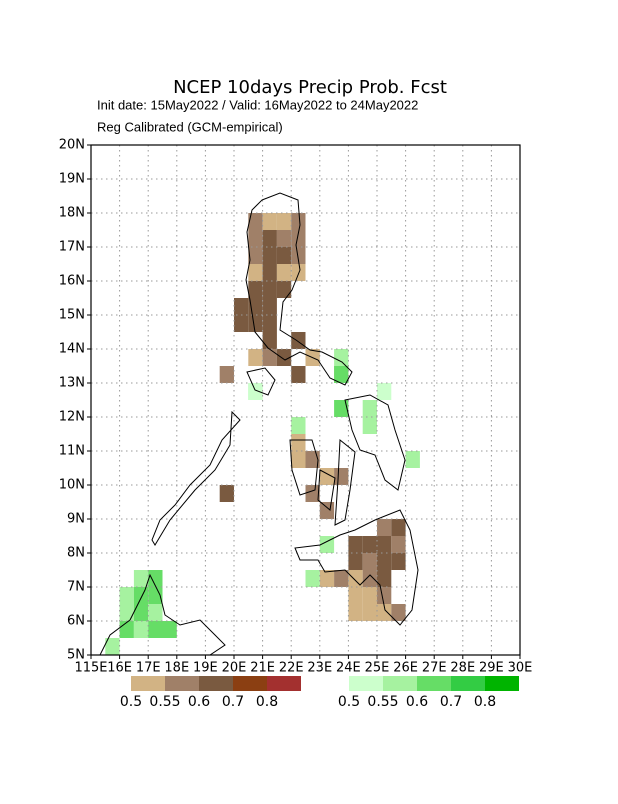  Describe the element at coordinates (76, 587) in the screenshot. I see `y-tick-label: 7N` at that location.